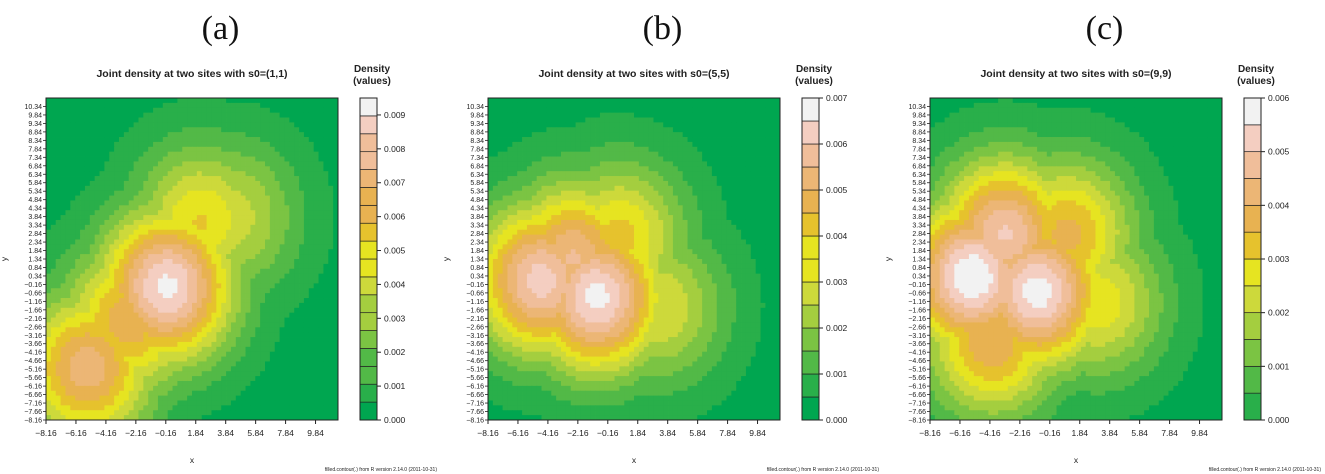 Image resolution: width=1325 pixels, height=474 pixels. What do you see at coordinates (33, 378) in the screenshot?
I see `y-tick-label: −5.66` at bounding box center [33, 378].